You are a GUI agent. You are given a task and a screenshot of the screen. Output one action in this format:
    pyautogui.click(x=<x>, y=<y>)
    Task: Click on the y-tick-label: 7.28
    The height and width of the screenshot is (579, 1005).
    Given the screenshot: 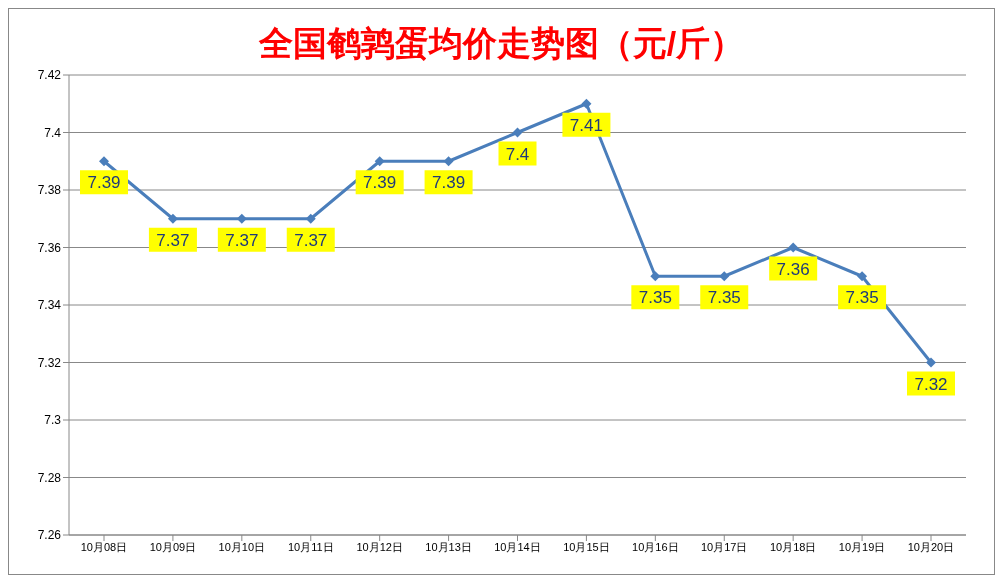 What is the action you would take?
    pyautogui.click(x=49, y=477)
    